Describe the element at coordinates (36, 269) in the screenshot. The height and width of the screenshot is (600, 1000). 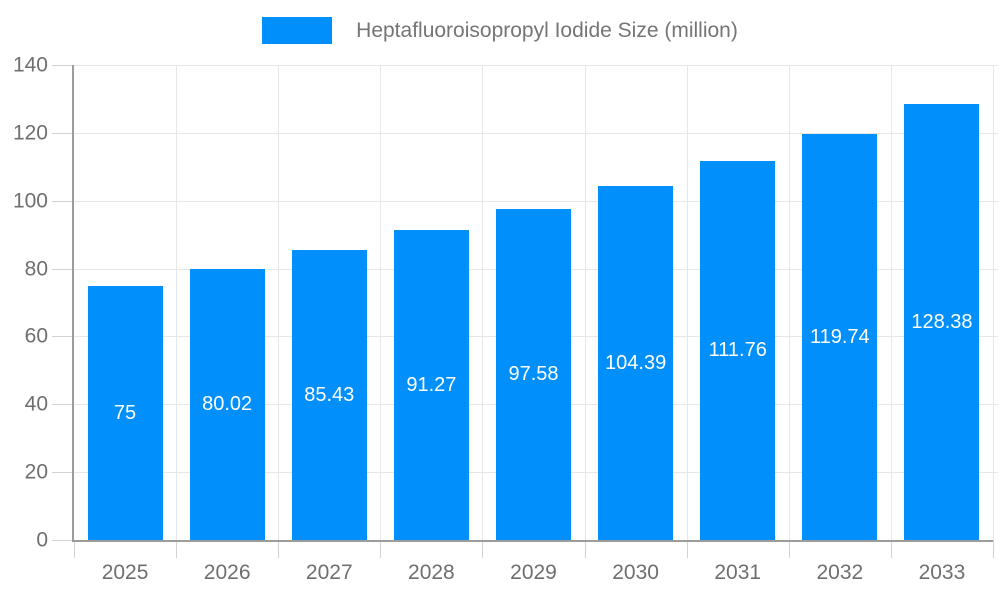
I see `y-axis-label: 80` at that location.